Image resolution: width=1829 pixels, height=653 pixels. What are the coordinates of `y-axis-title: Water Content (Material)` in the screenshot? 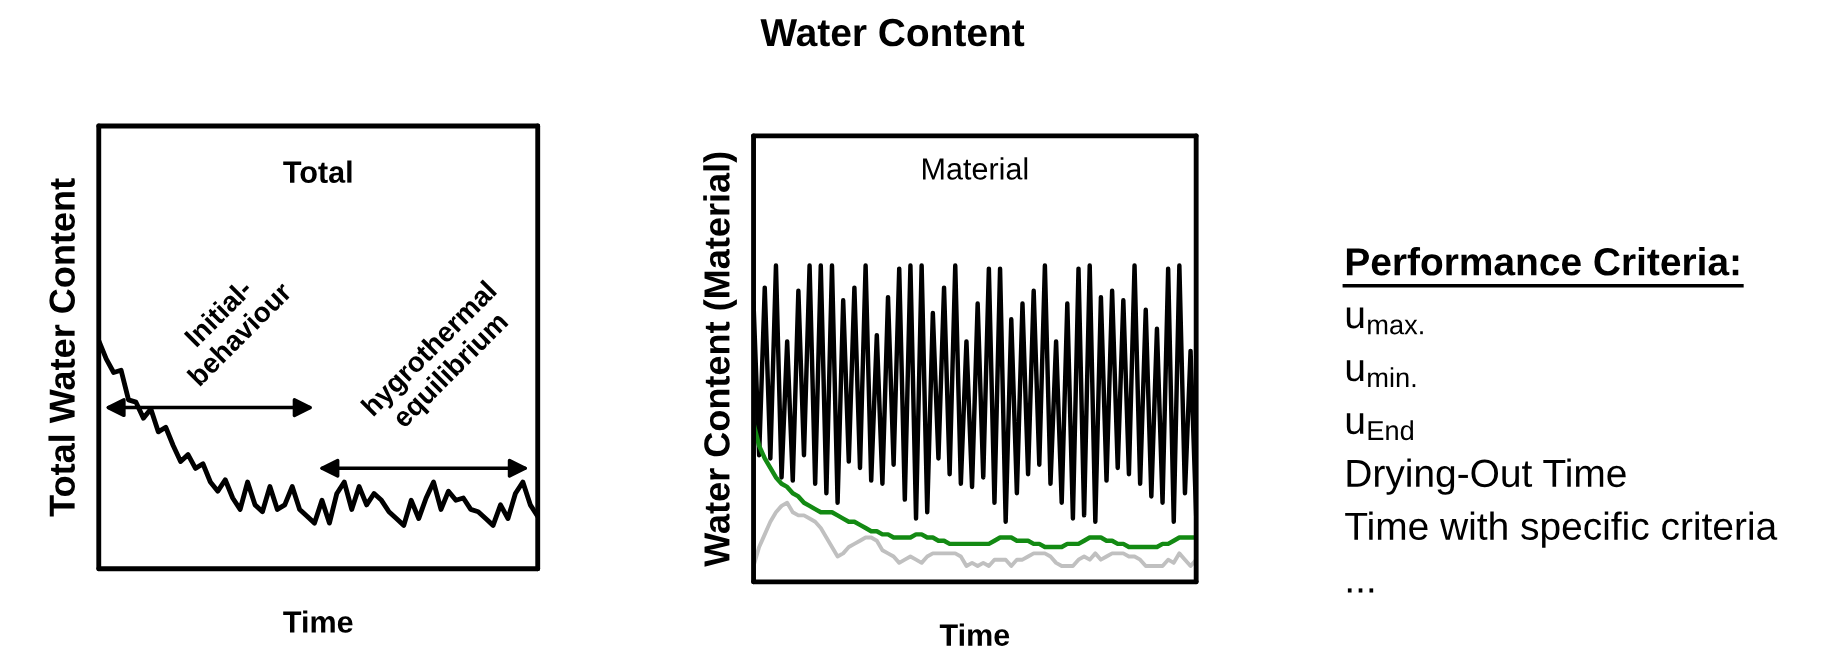 It's located at (720, 359).